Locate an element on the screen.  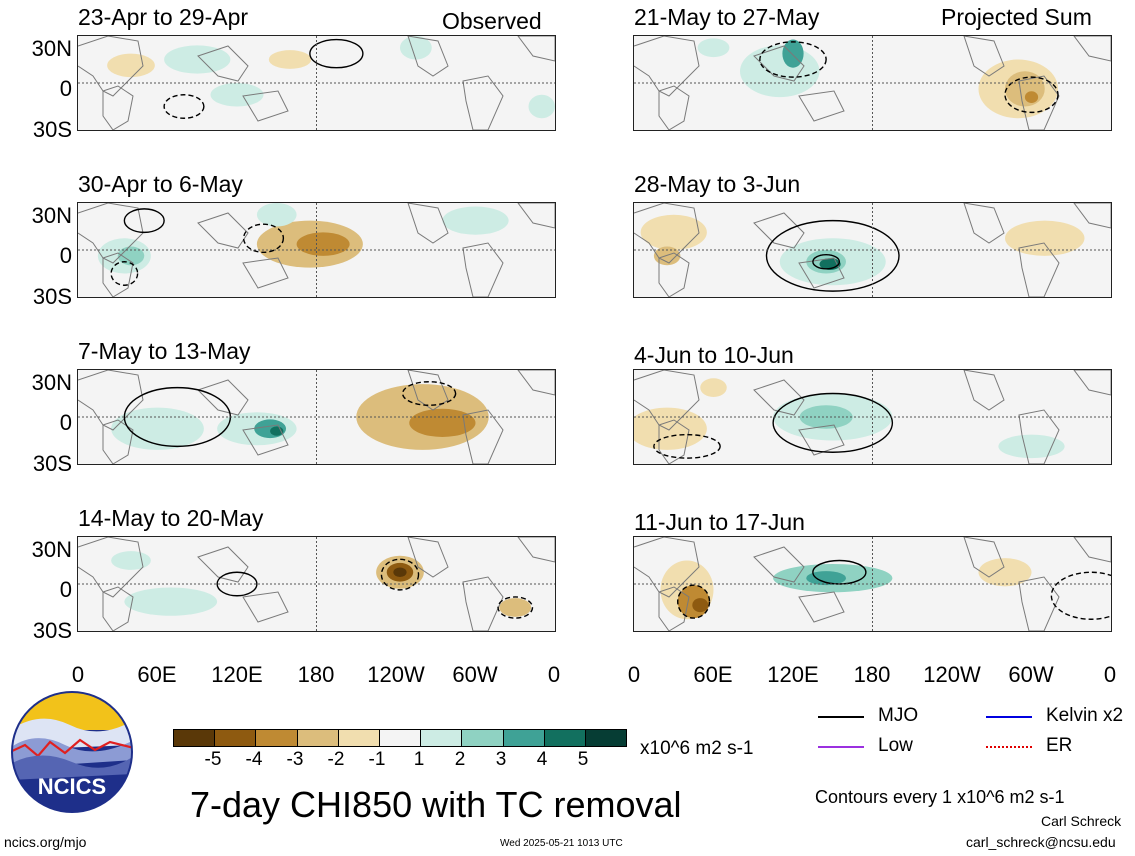
lon-label: 120W is located at coordinates (396, 674).